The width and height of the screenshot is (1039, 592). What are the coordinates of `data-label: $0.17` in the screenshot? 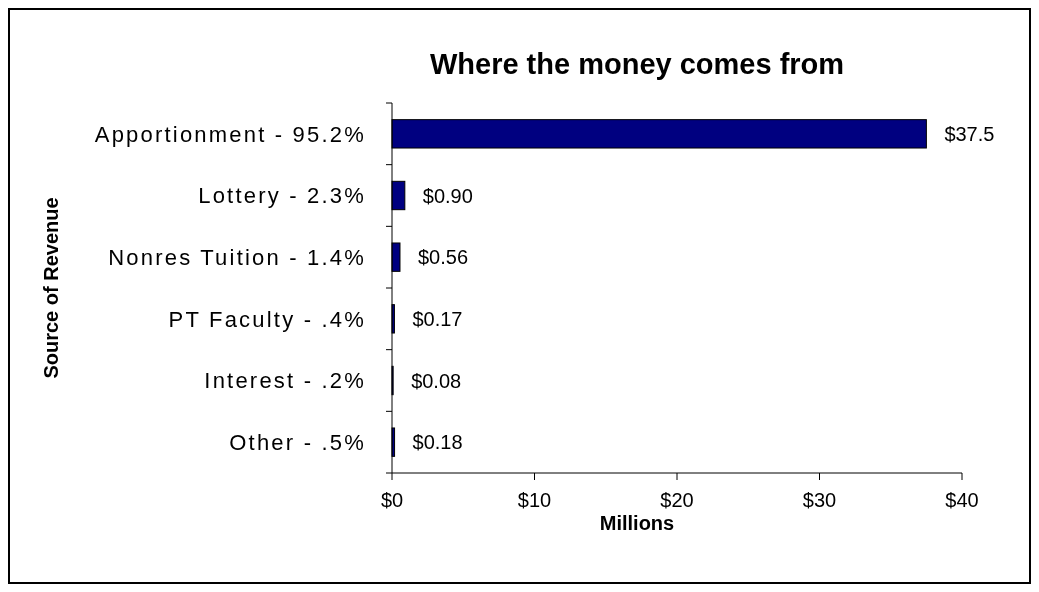 It's located at (437, 318).